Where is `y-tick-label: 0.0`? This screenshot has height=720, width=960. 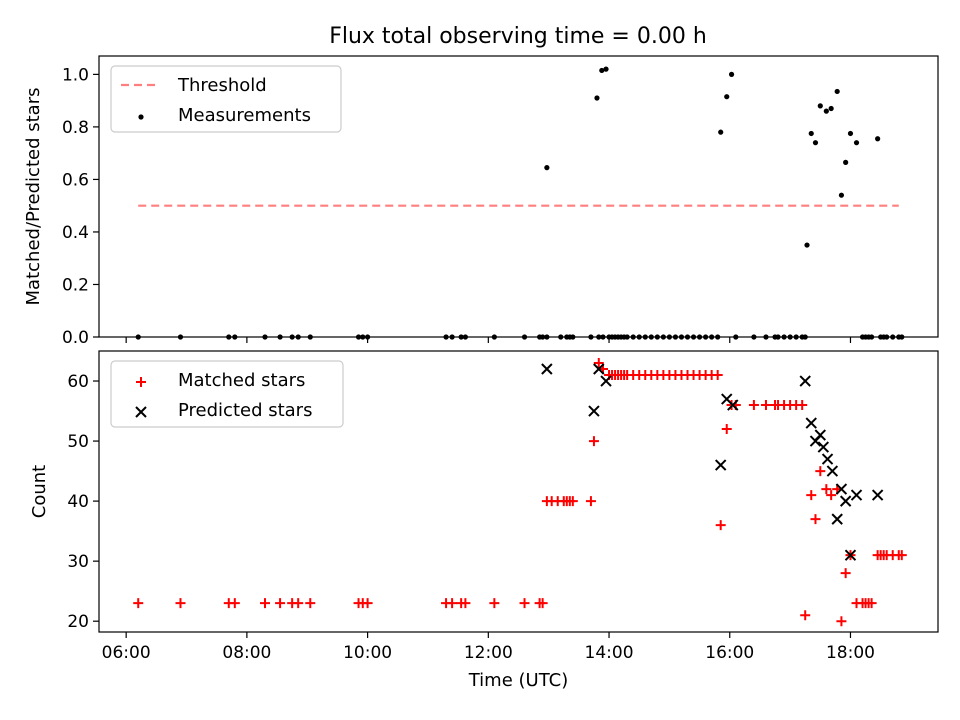
y-tick-label: 0.0 is located at coordinates (75, 338).